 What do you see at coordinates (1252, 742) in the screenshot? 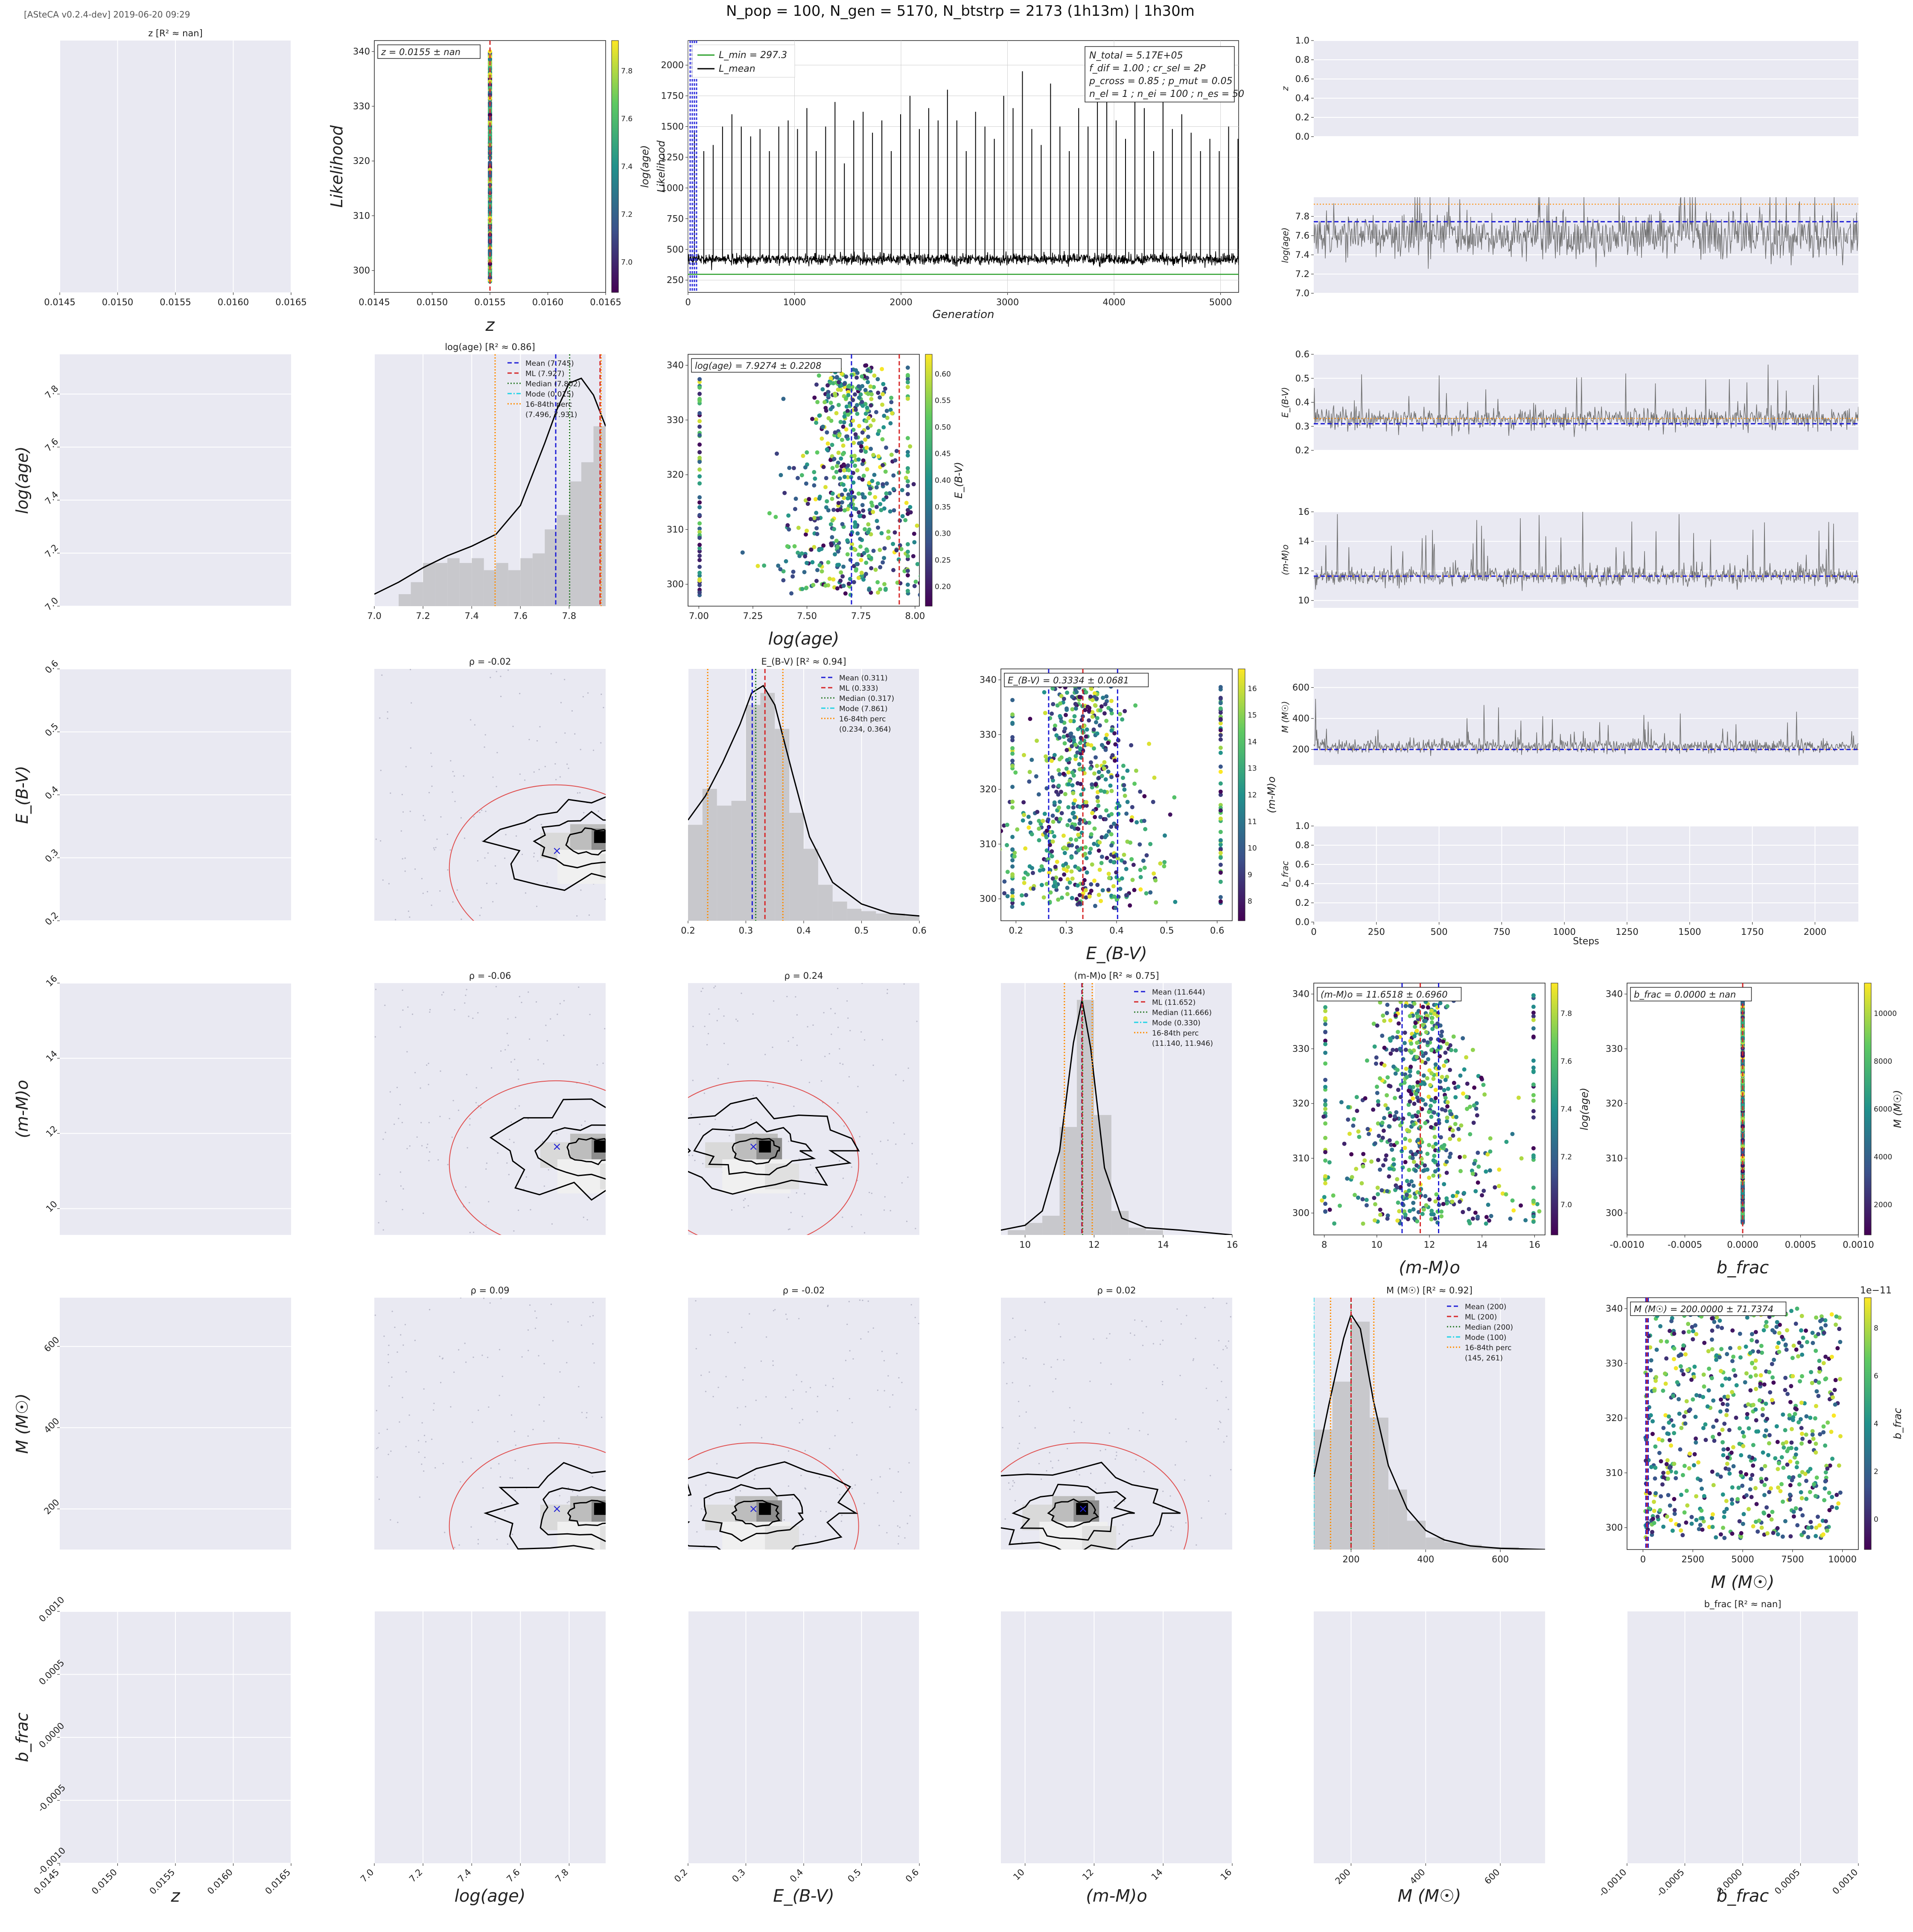
I see `colorbar-tick: 14` at bounding box center [1252, 742].